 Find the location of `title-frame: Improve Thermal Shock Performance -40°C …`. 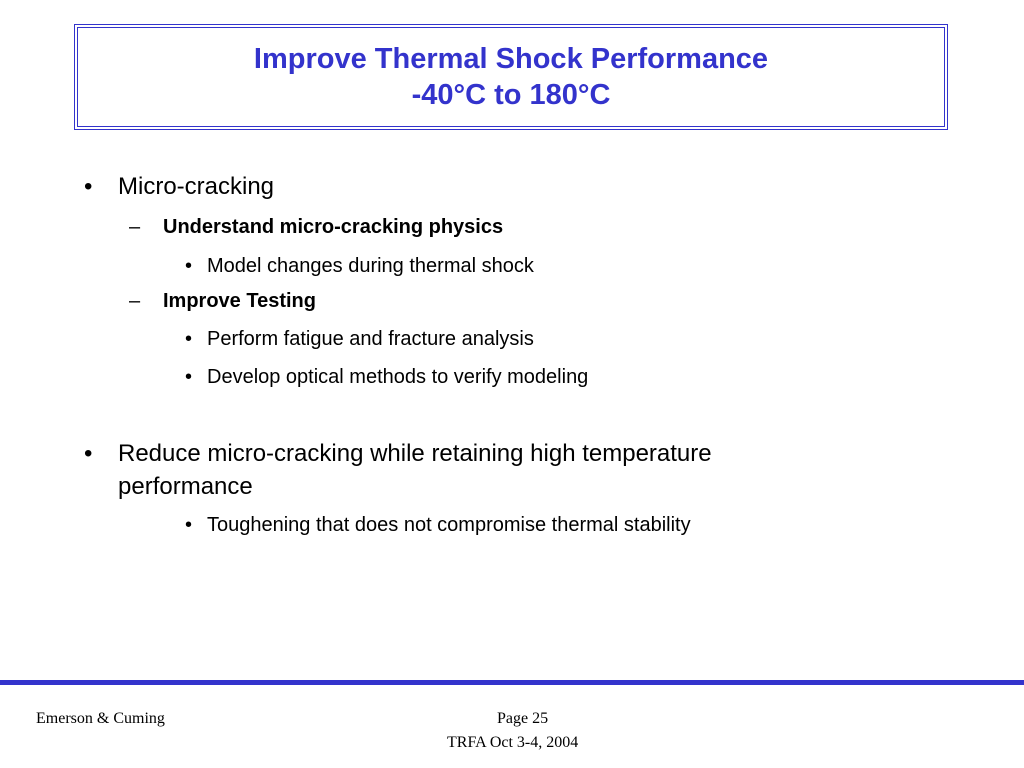

title-frame: Improve Thermal Shock Performance -40°C … is located at coordinates (511, 77).